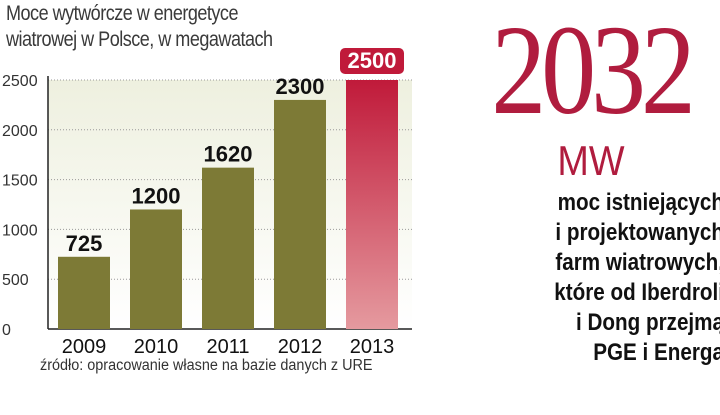 Image resolution: width=720 pixels, height=415 pixels. Describe the element at coordinates (84, 243) in the screenshot. I see `value-label: 725` at that location.